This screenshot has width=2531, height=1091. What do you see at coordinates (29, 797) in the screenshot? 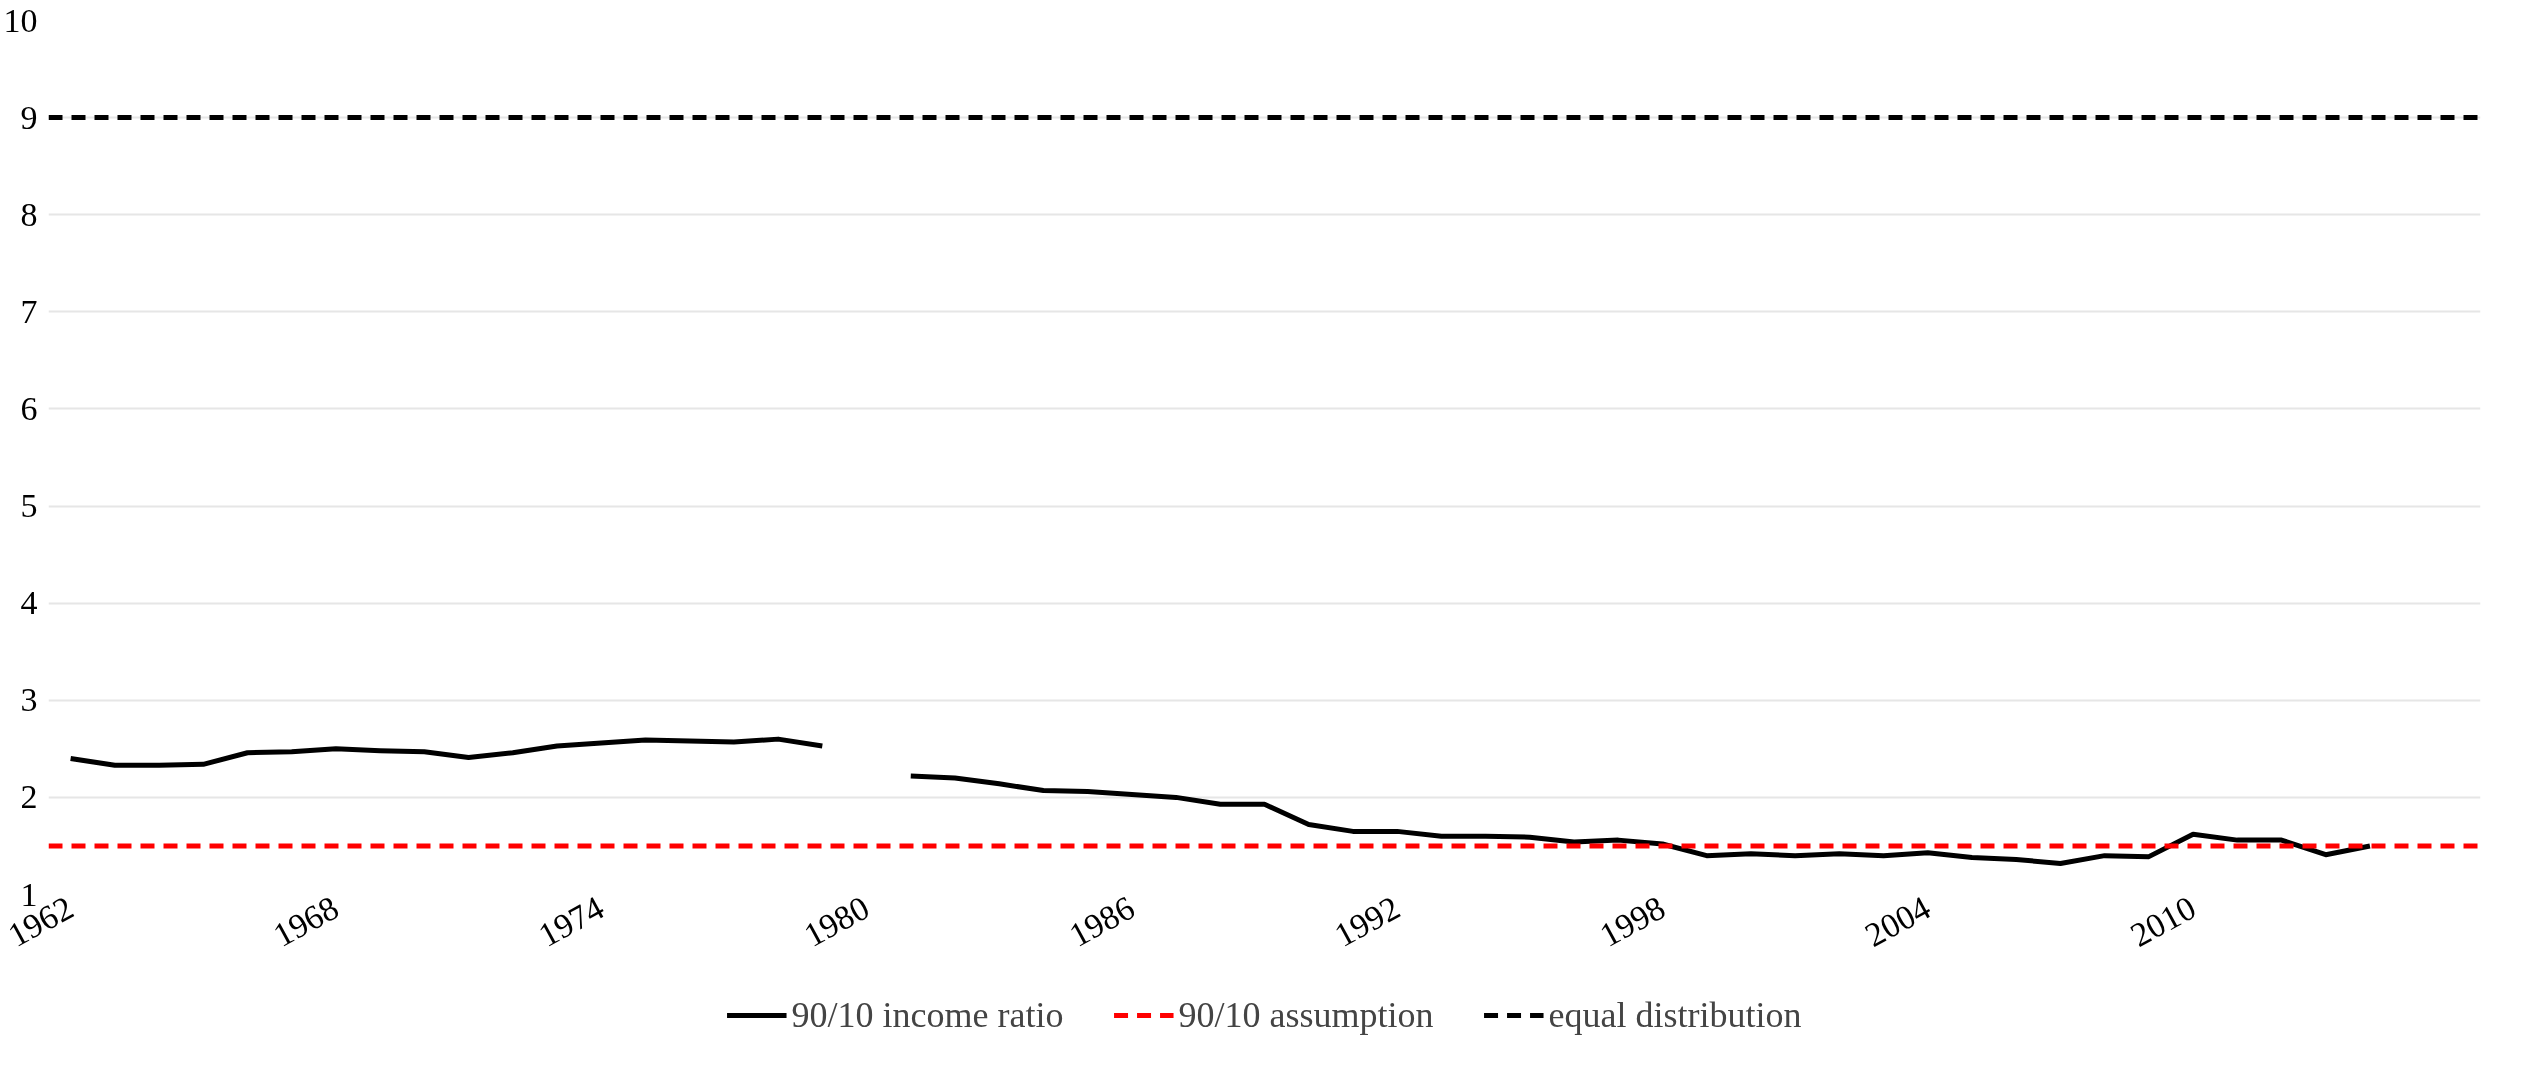
I see `y-tick-label: 2` at bounding box center [29, 797].